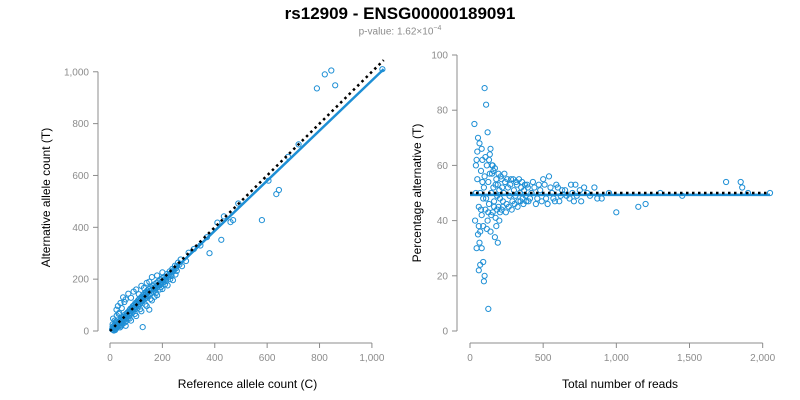  I want to click on right-y-tick-label: 60, so click(443, 166).